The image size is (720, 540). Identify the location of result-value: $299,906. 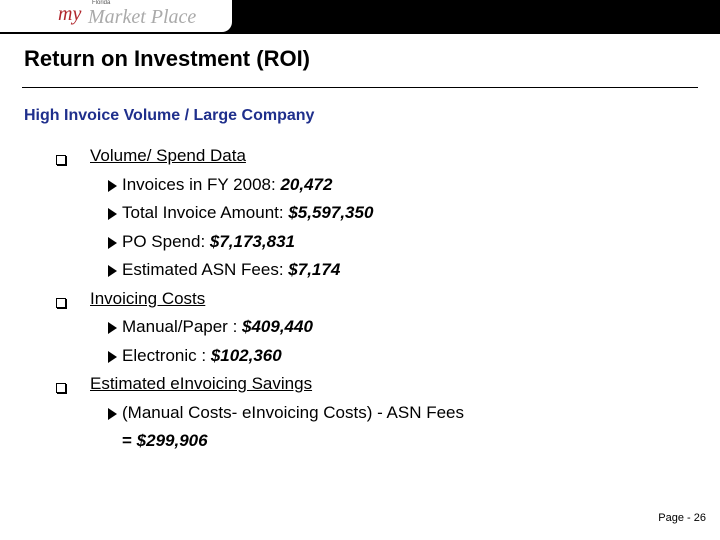
(172, 440).